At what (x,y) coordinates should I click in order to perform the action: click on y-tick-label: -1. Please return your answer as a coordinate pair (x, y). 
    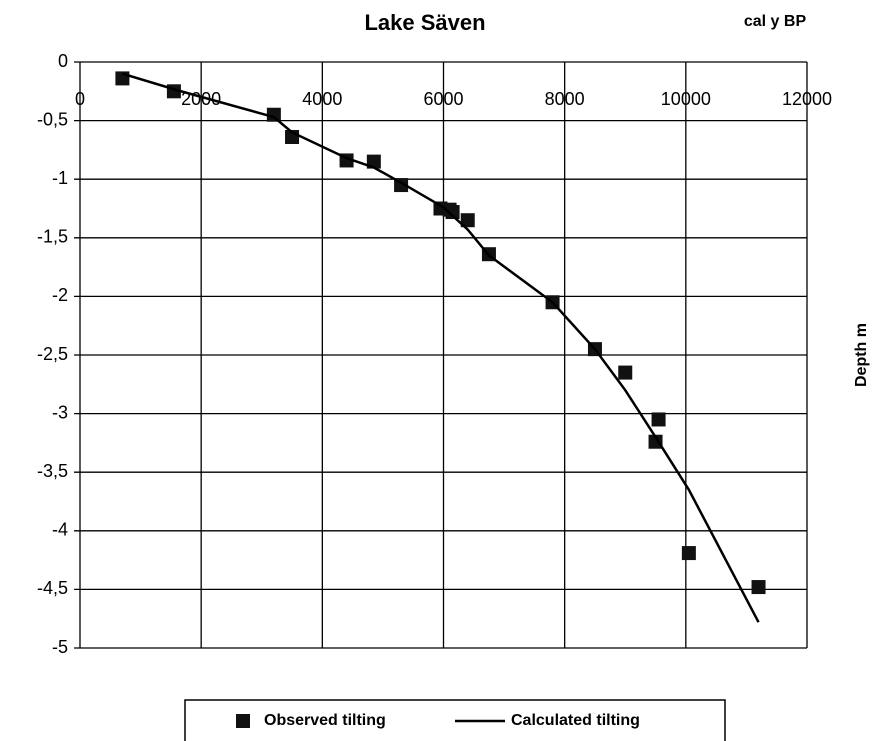
    Looking at the image, I should click on (60, 178).